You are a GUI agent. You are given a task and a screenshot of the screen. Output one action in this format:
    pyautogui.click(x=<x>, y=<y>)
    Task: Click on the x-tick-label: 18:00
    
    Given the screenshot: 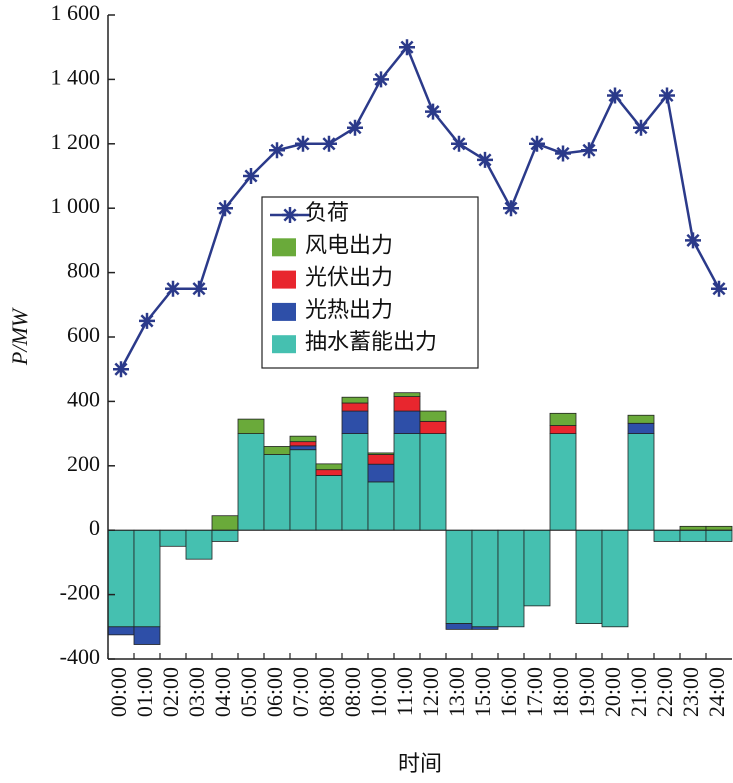 What is the action you would take?
    pyautogui.click(x=560, y=692)
    